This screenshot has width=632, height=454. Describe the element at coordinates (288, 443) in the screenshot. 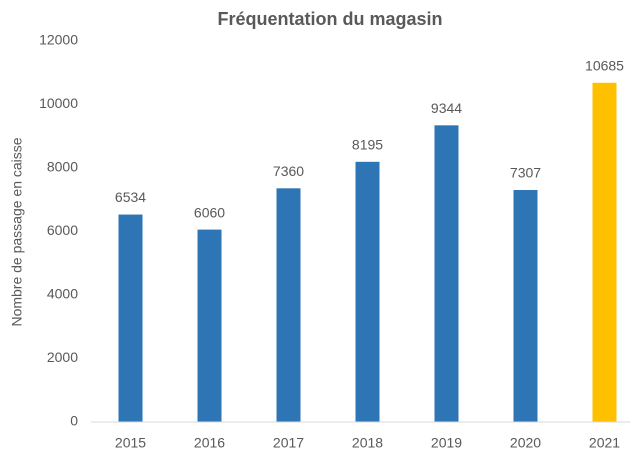

I see `x-tick-label: 2017` at that location.